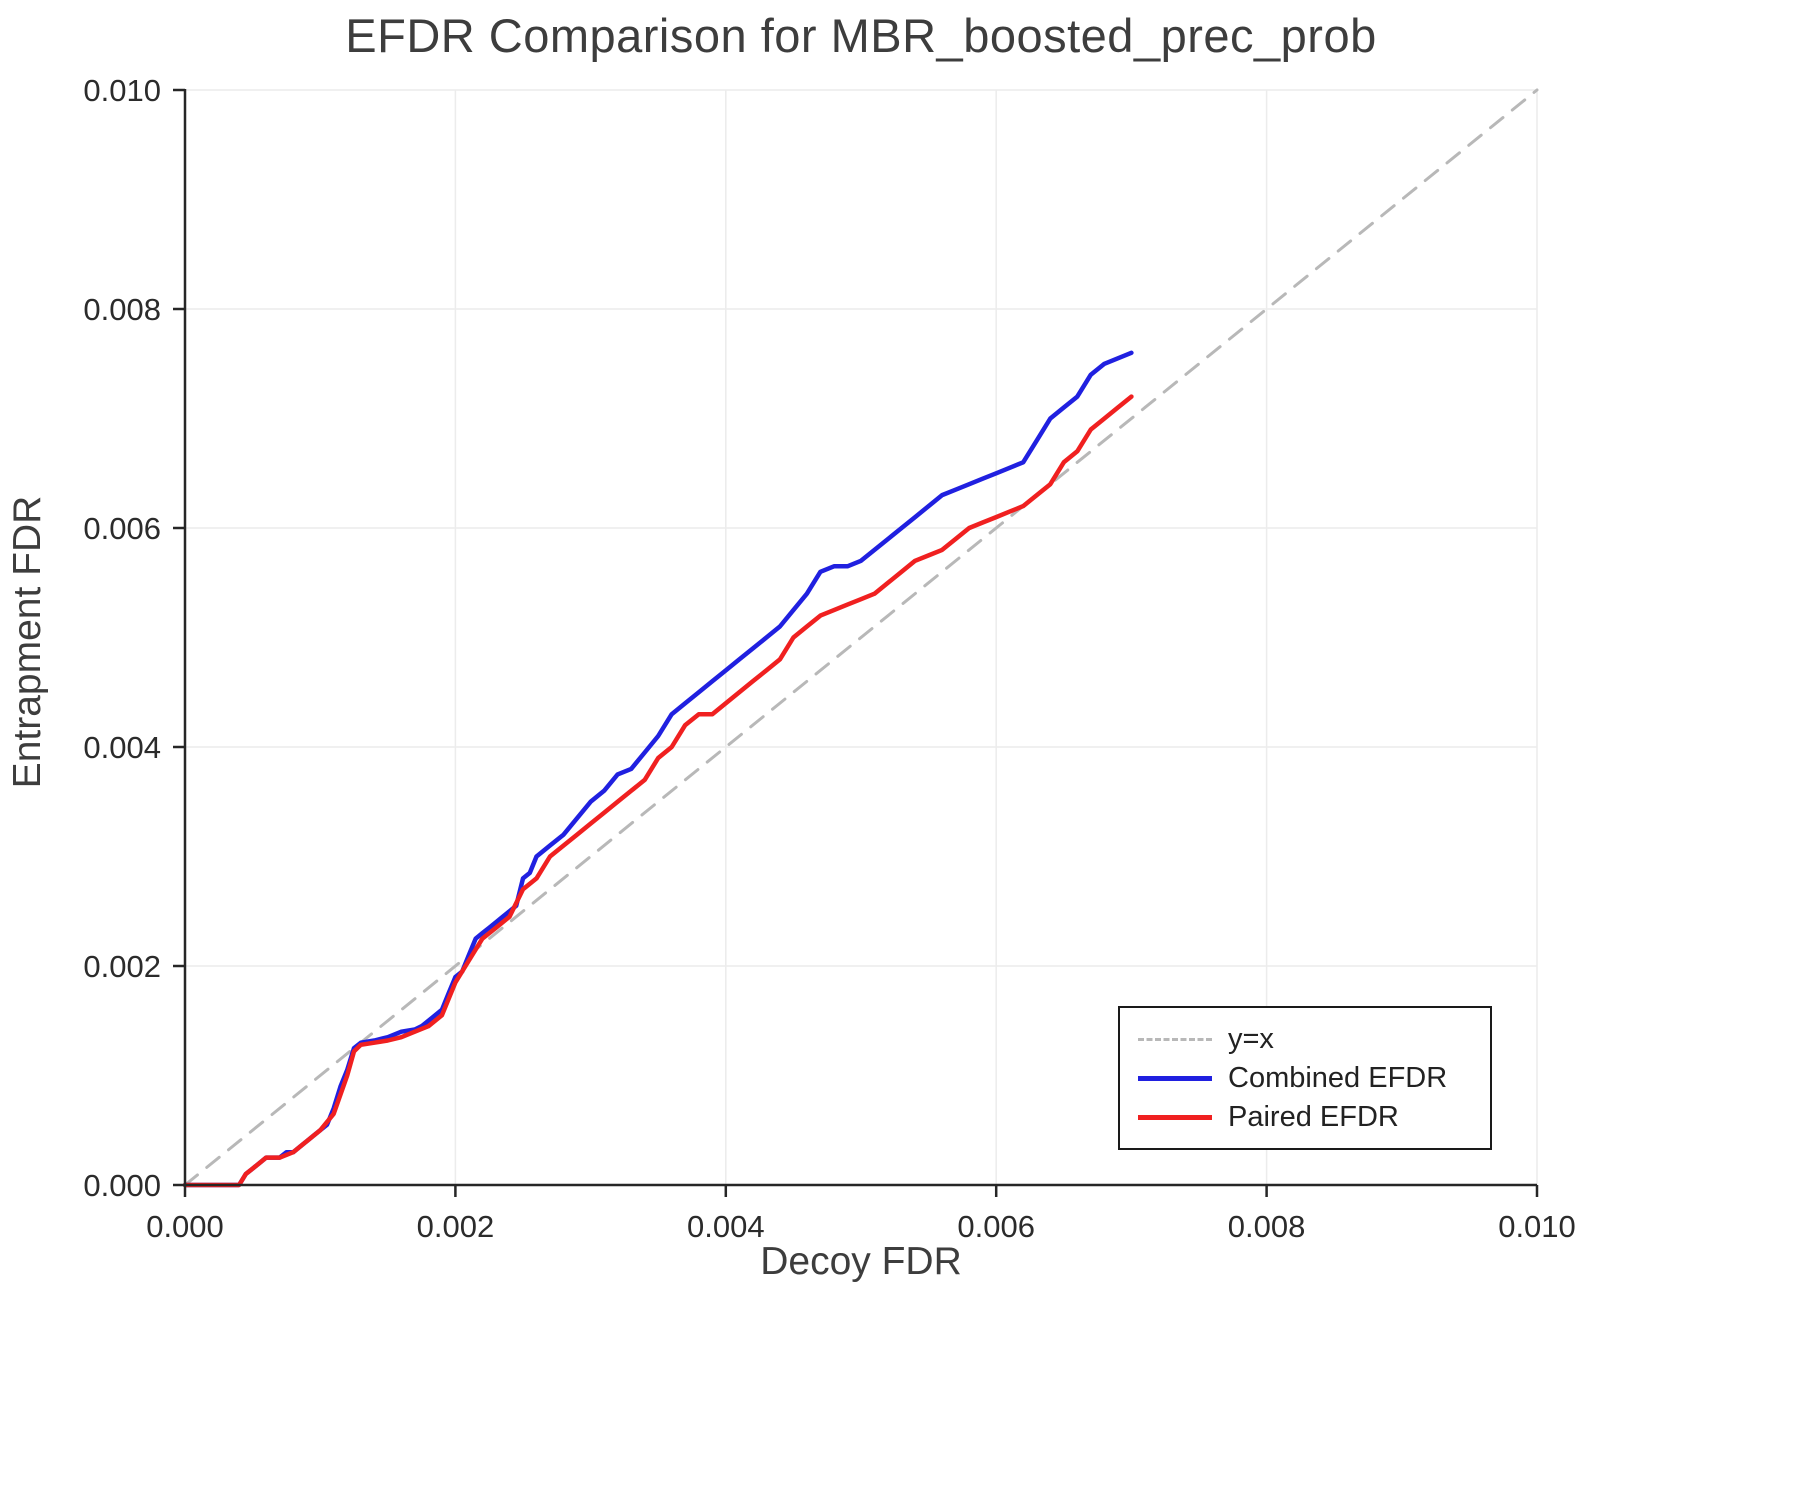 This screenshot has height=1500, width=1800. I want to click on x-tick-label: 0.004, so click(726, 1226).